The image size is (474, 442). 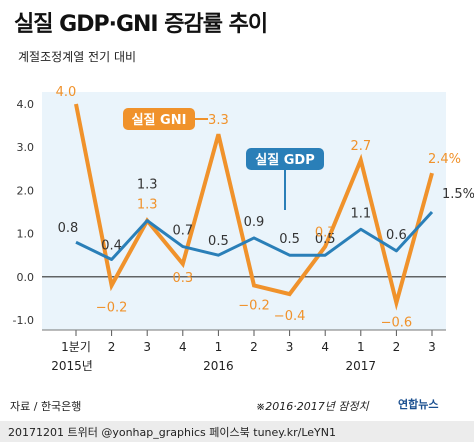 What do you see at coordinates (26, 277) in the screenshot?
I see `y-tick-label: 0.0` at bounding box center [26, 277].